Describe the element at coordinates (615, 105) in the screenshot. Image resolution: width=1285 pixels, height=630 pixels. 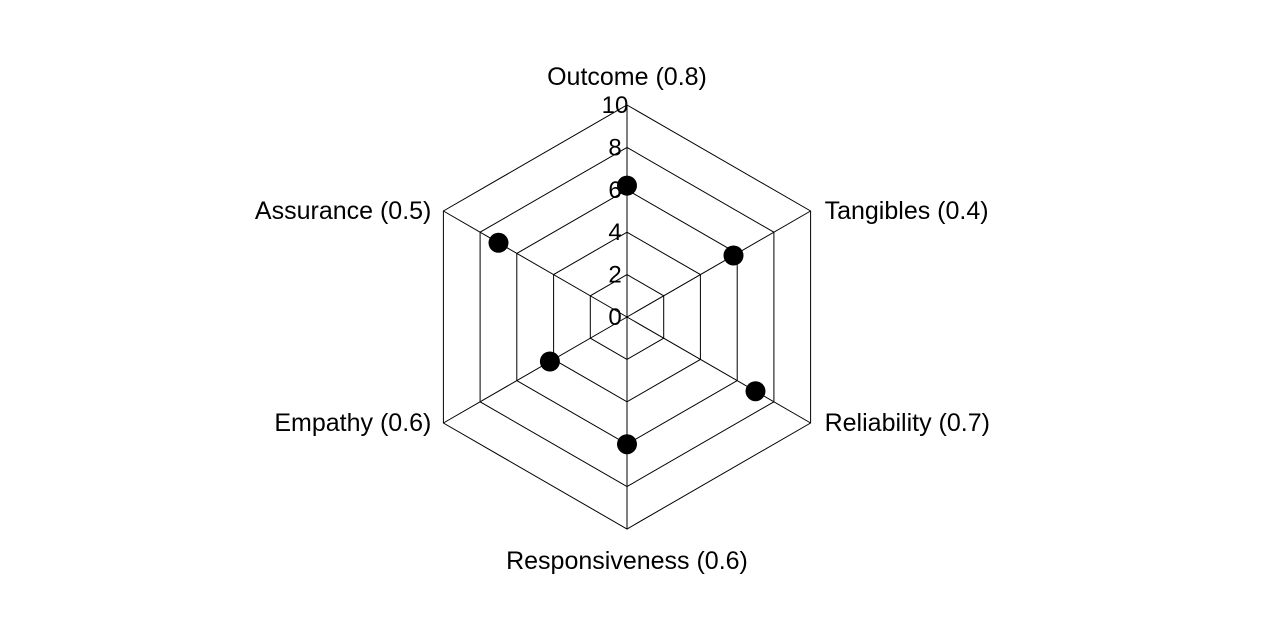
I see `tick-label-10: 10` at that location.